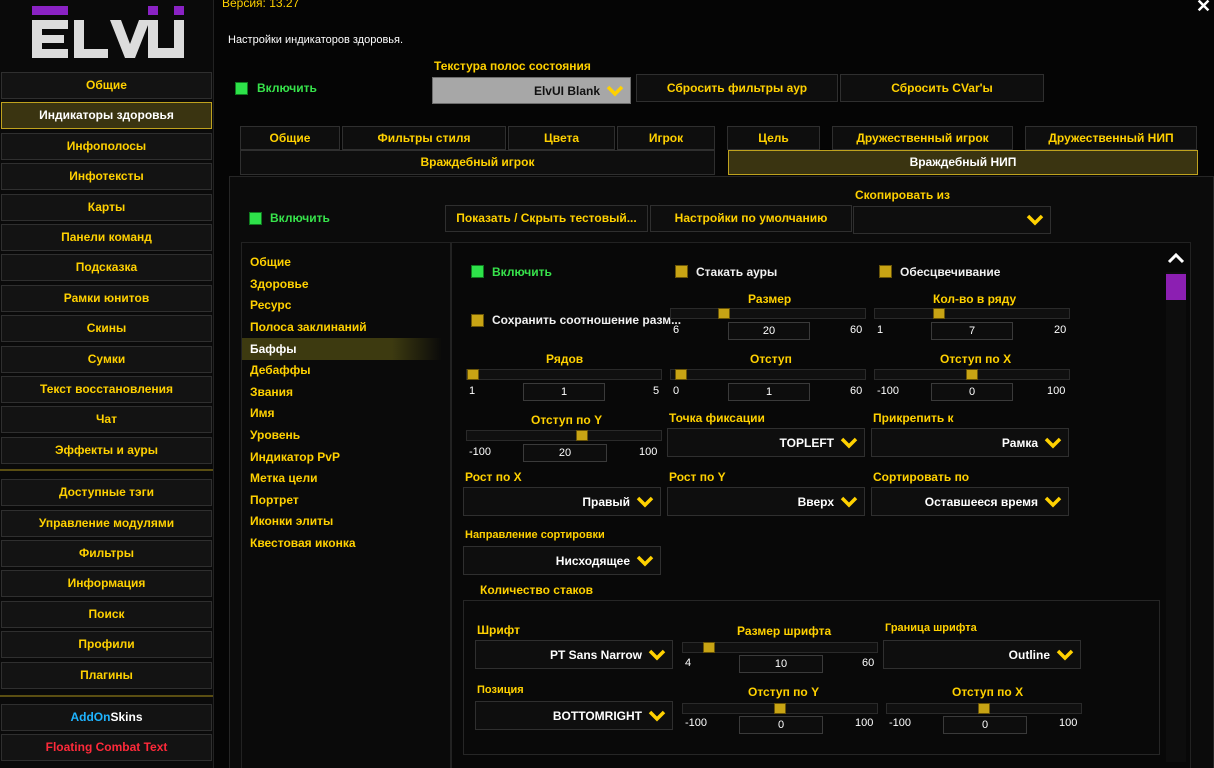  I want to click on sort-direction-select: Нисходящее, so click(562, 560).